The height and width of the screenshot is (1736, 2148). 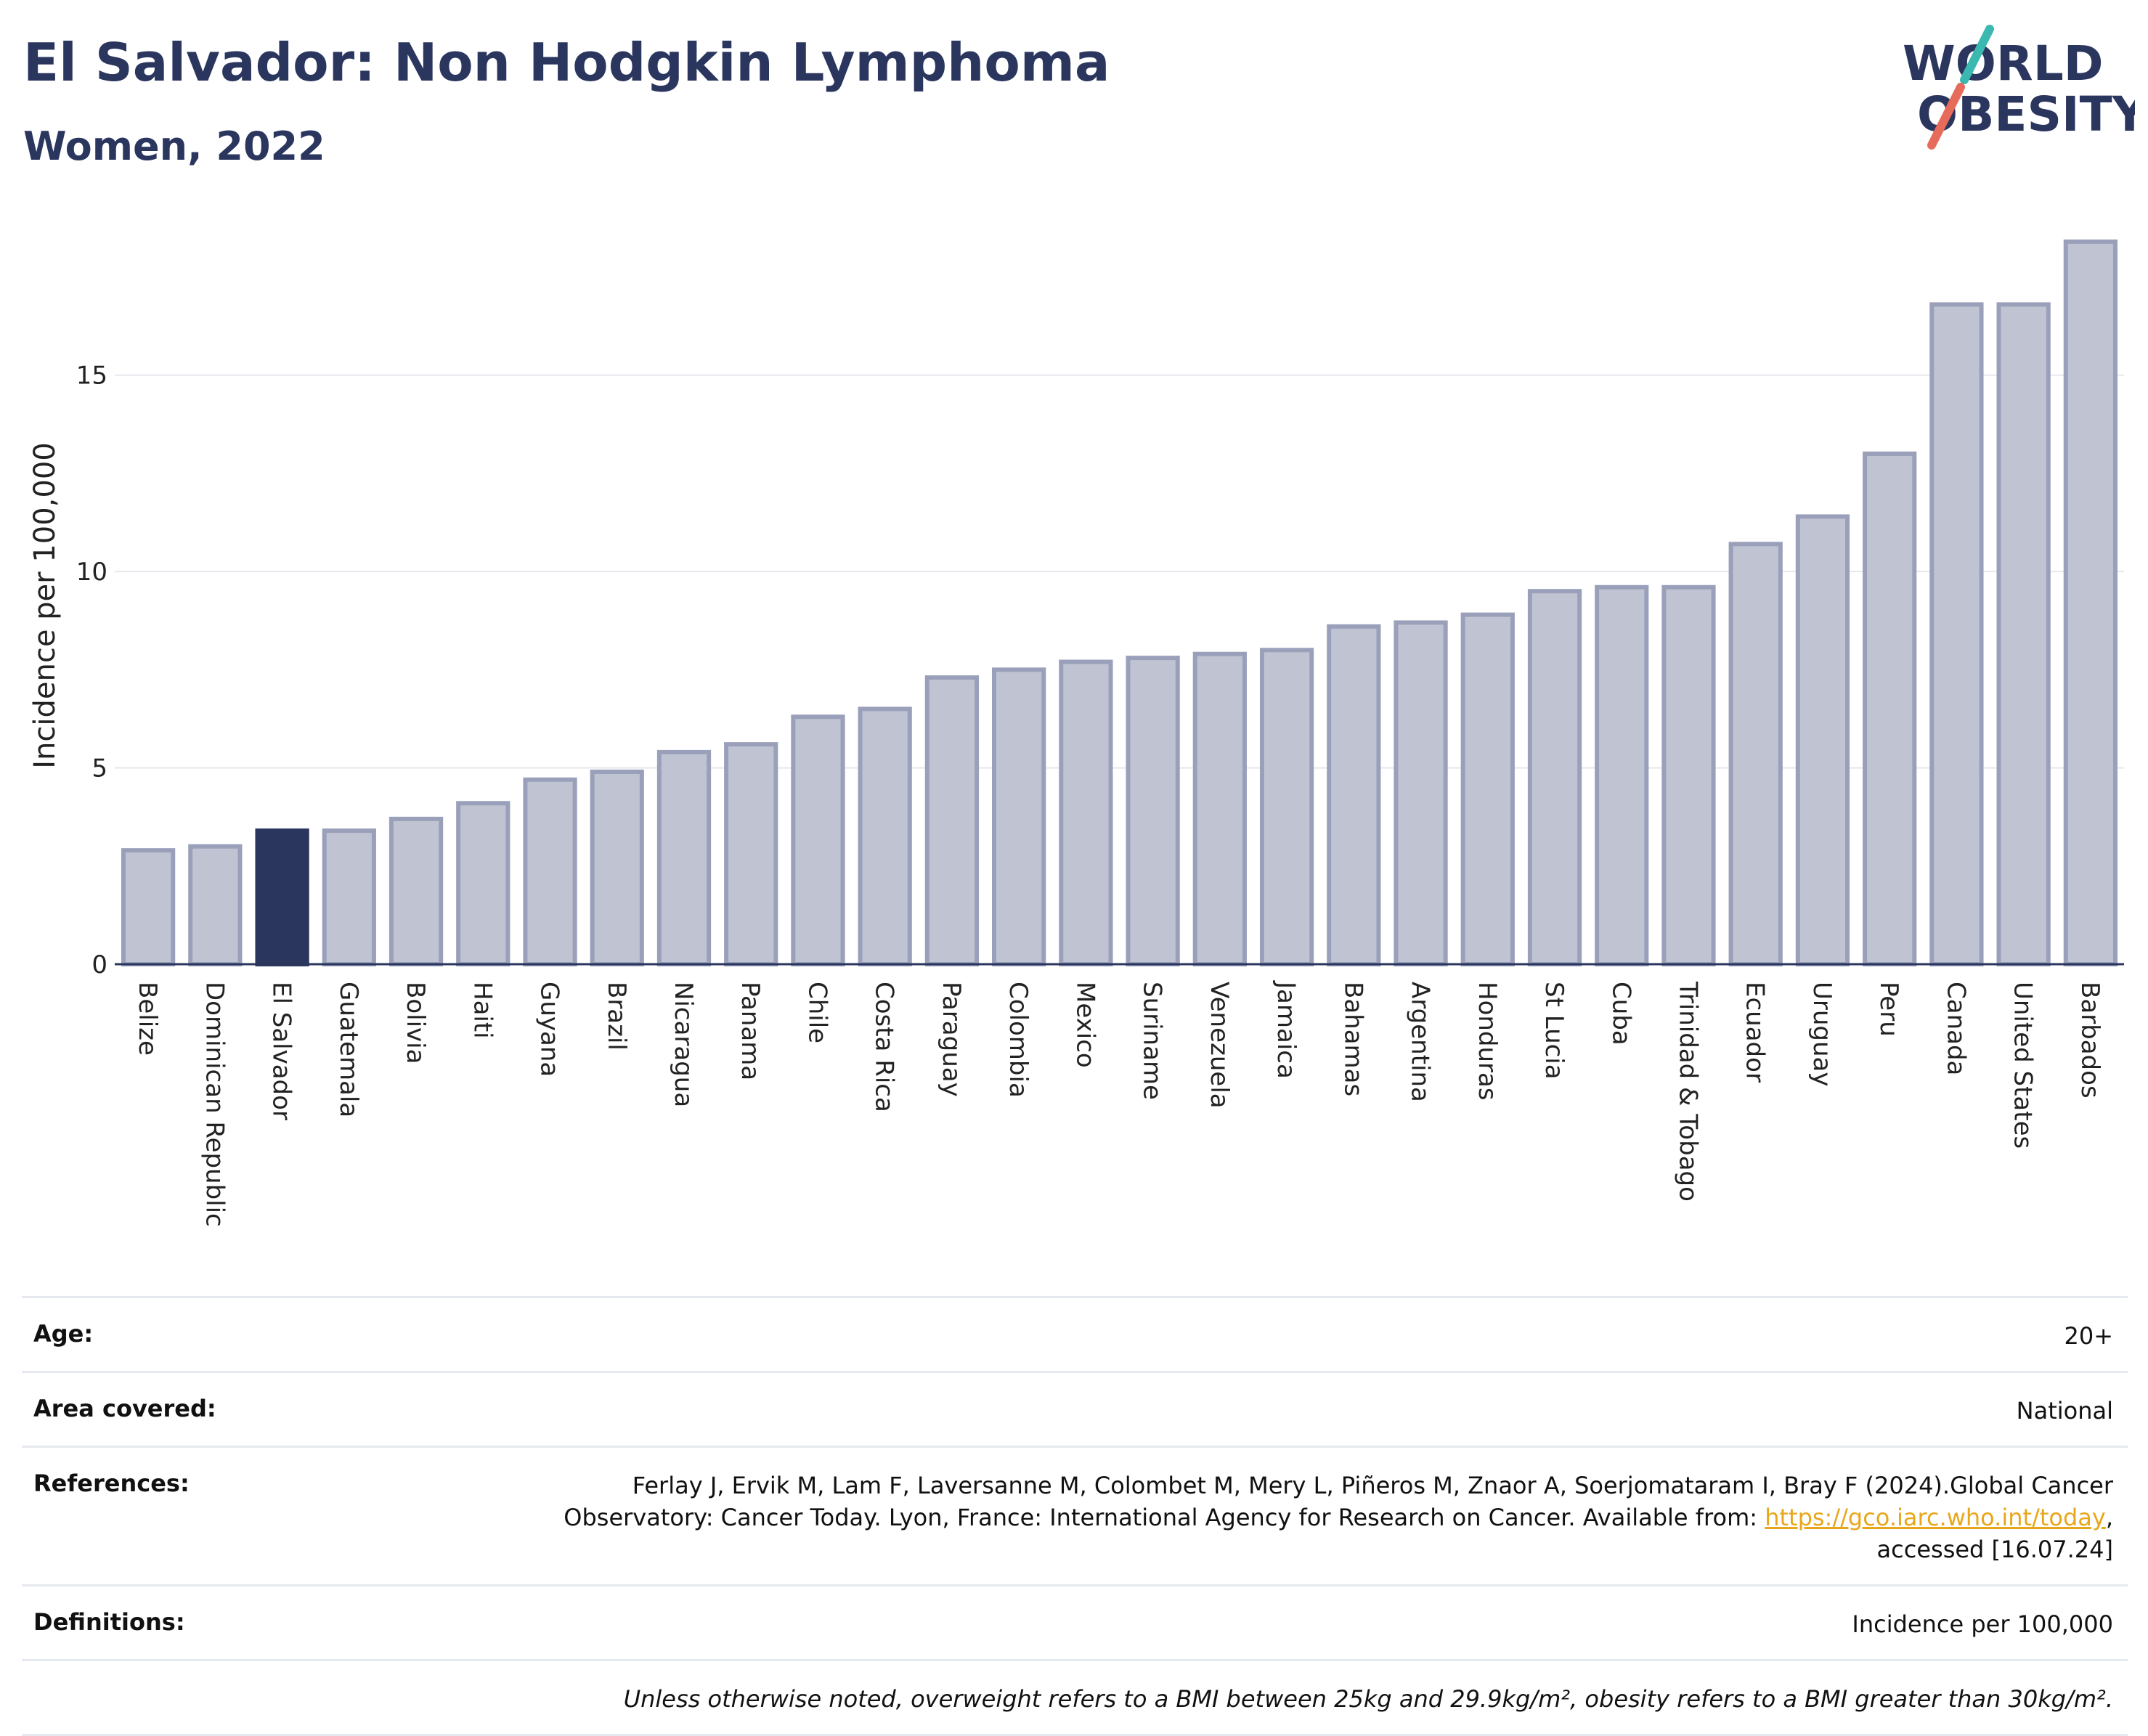 I want to click on bar-ecuador, so click(x=1755, y=754).